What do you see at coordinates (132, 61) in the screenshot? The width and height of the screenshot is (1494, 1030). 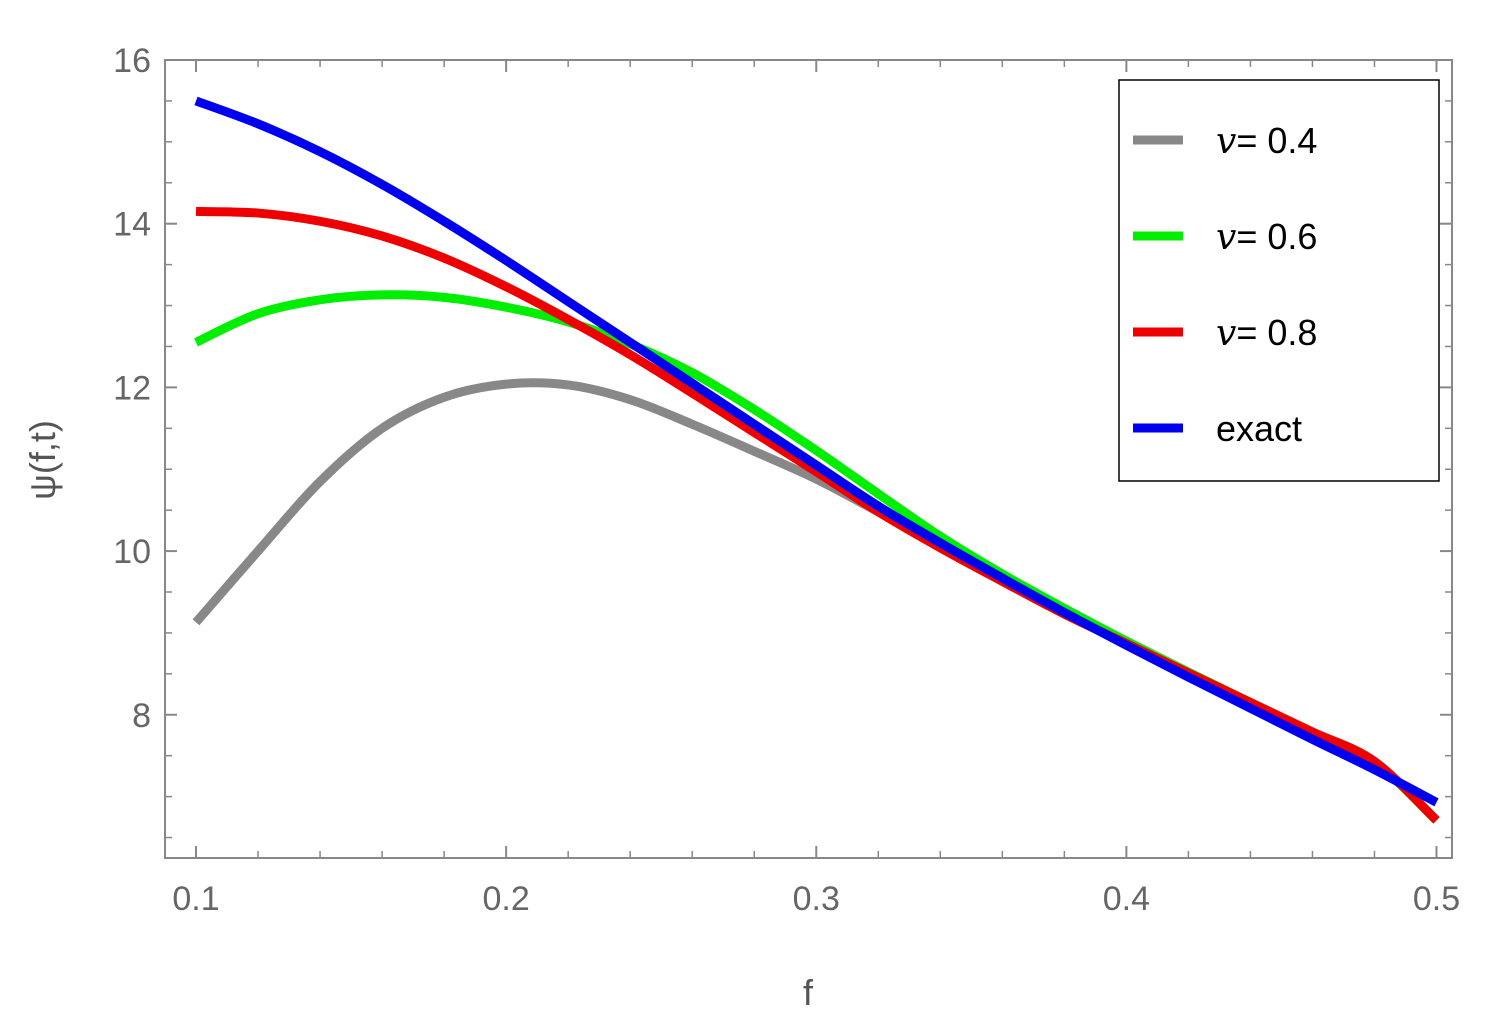 I see `y-tick-label: 16` at bounding box center [132, 61].